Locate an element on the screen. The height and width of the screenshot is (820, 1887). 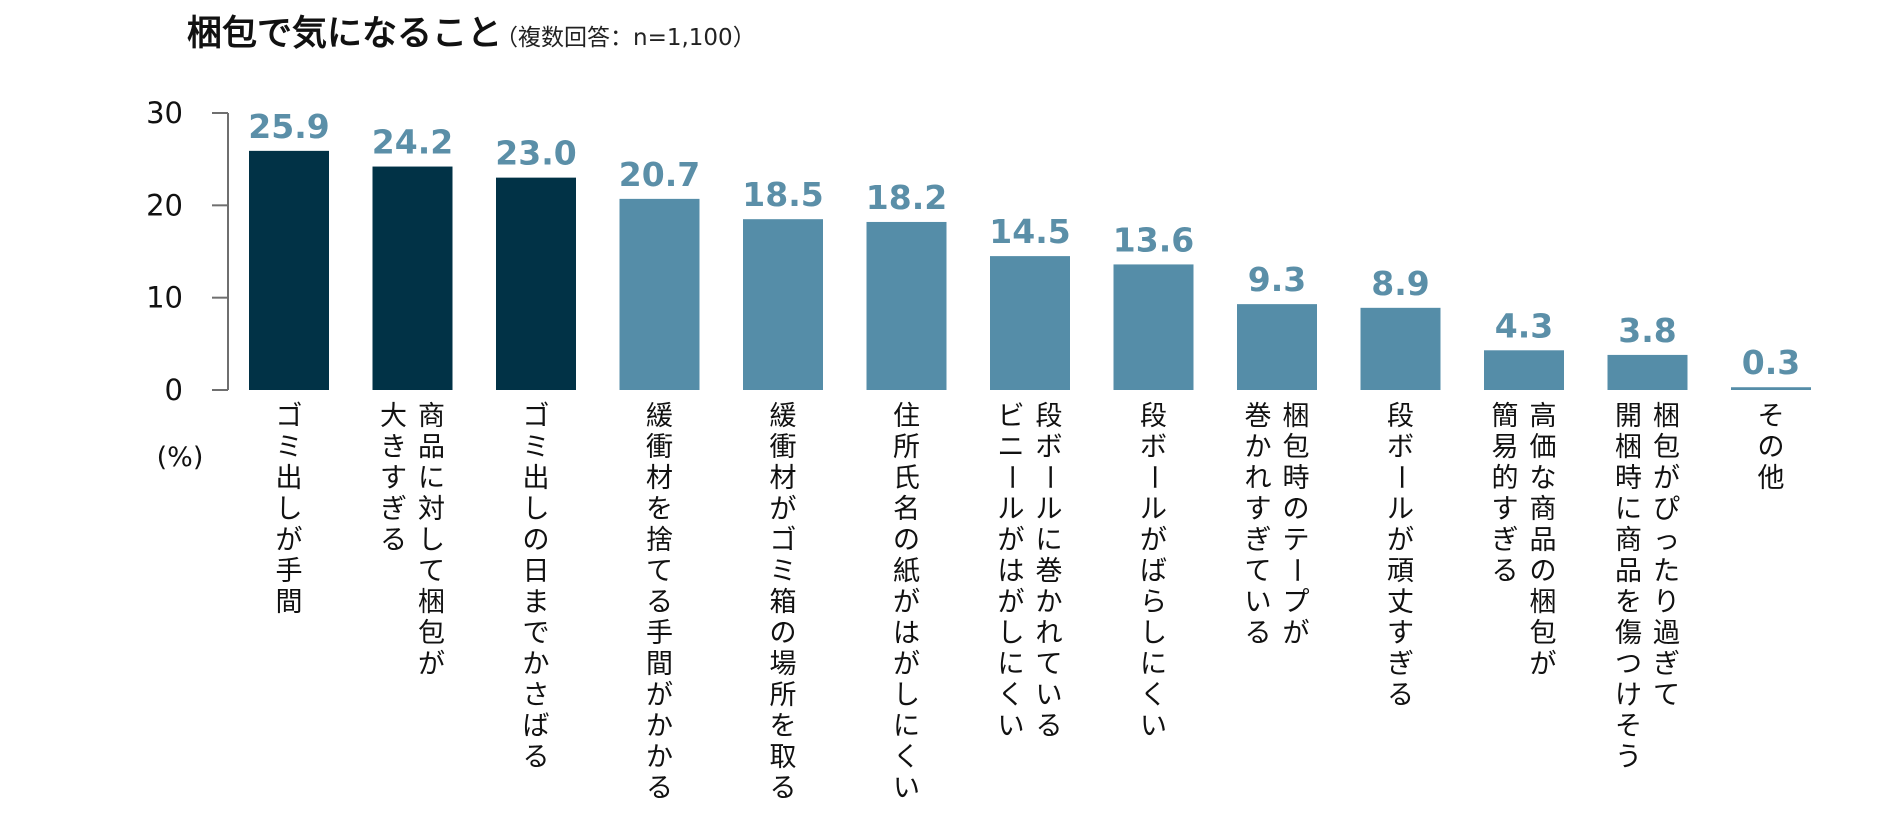
category-label-char: つ is located at coordinates (1628, 664).